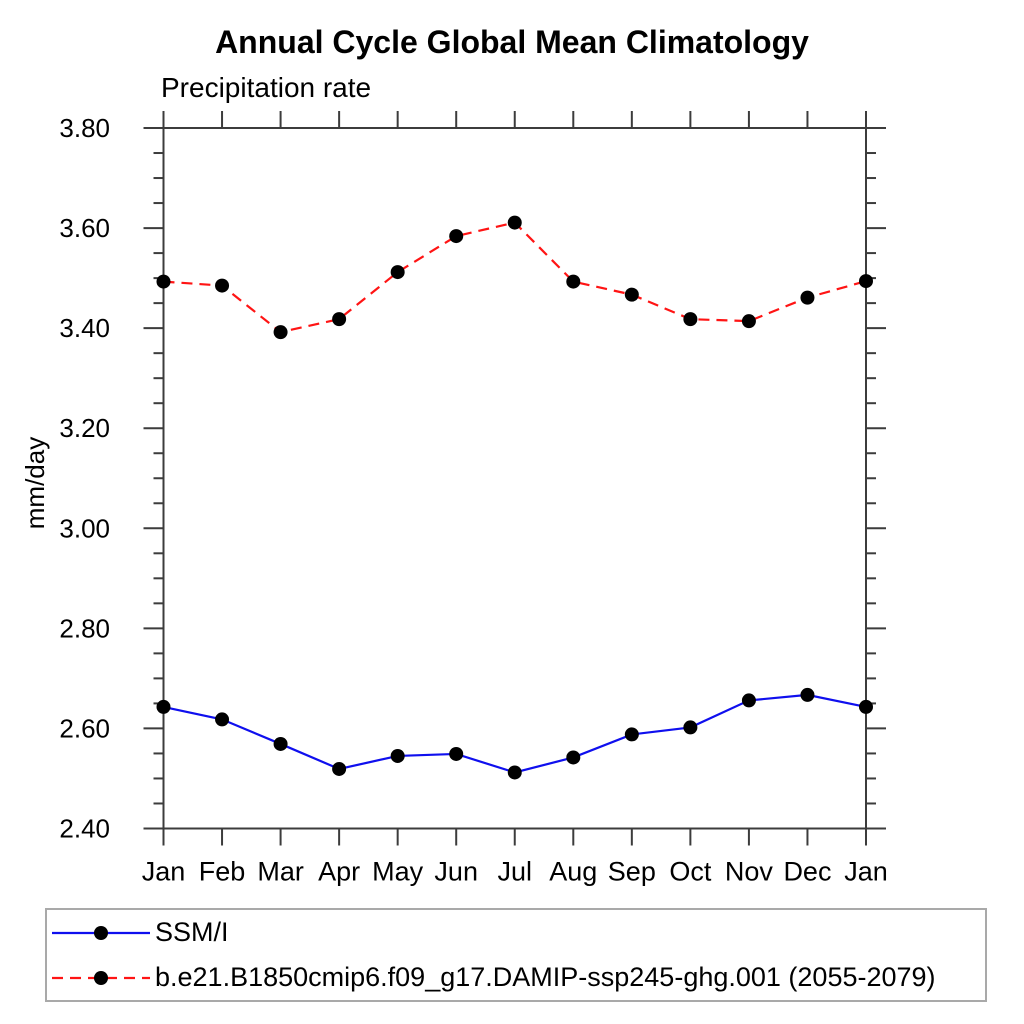 The image size is (1024, 1024). I want to click on legend-label-ssmi: SSM/I, so click(192, 932).